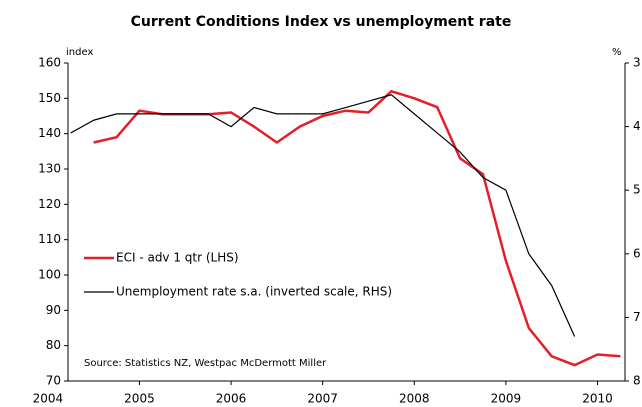 Image resolution: width=642 pixels, height=407 pixels. I want to click on y2-tick-label: 5, so click(637, 190).